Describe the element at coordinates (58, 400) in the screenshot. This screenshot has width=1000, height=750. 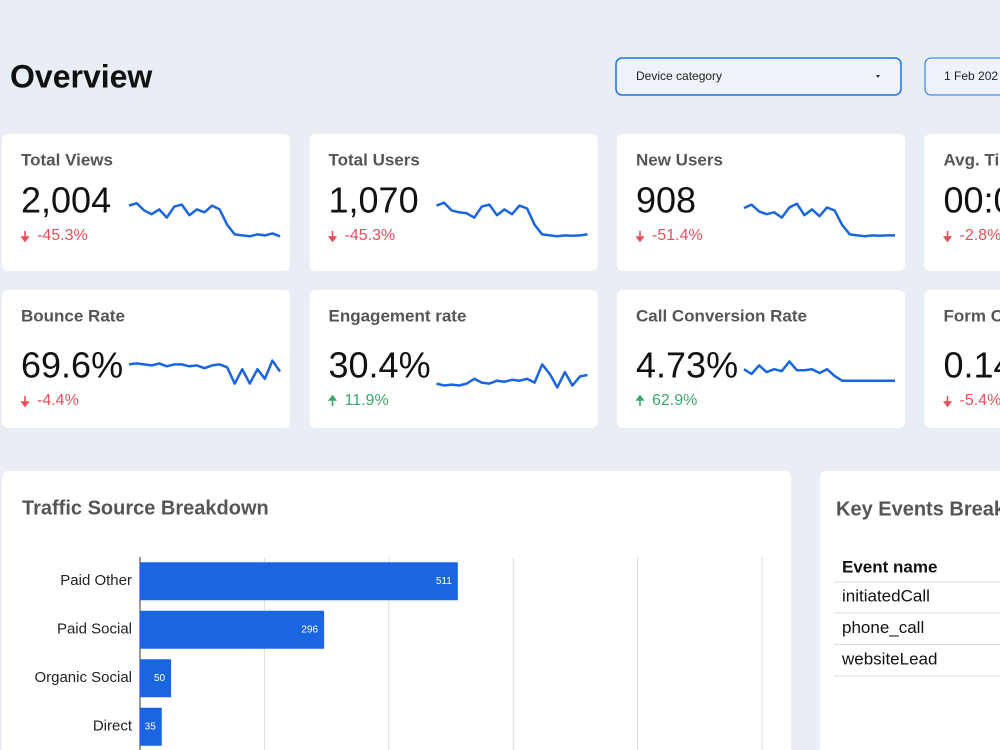
I see `card-change: -4.4%` at that location.